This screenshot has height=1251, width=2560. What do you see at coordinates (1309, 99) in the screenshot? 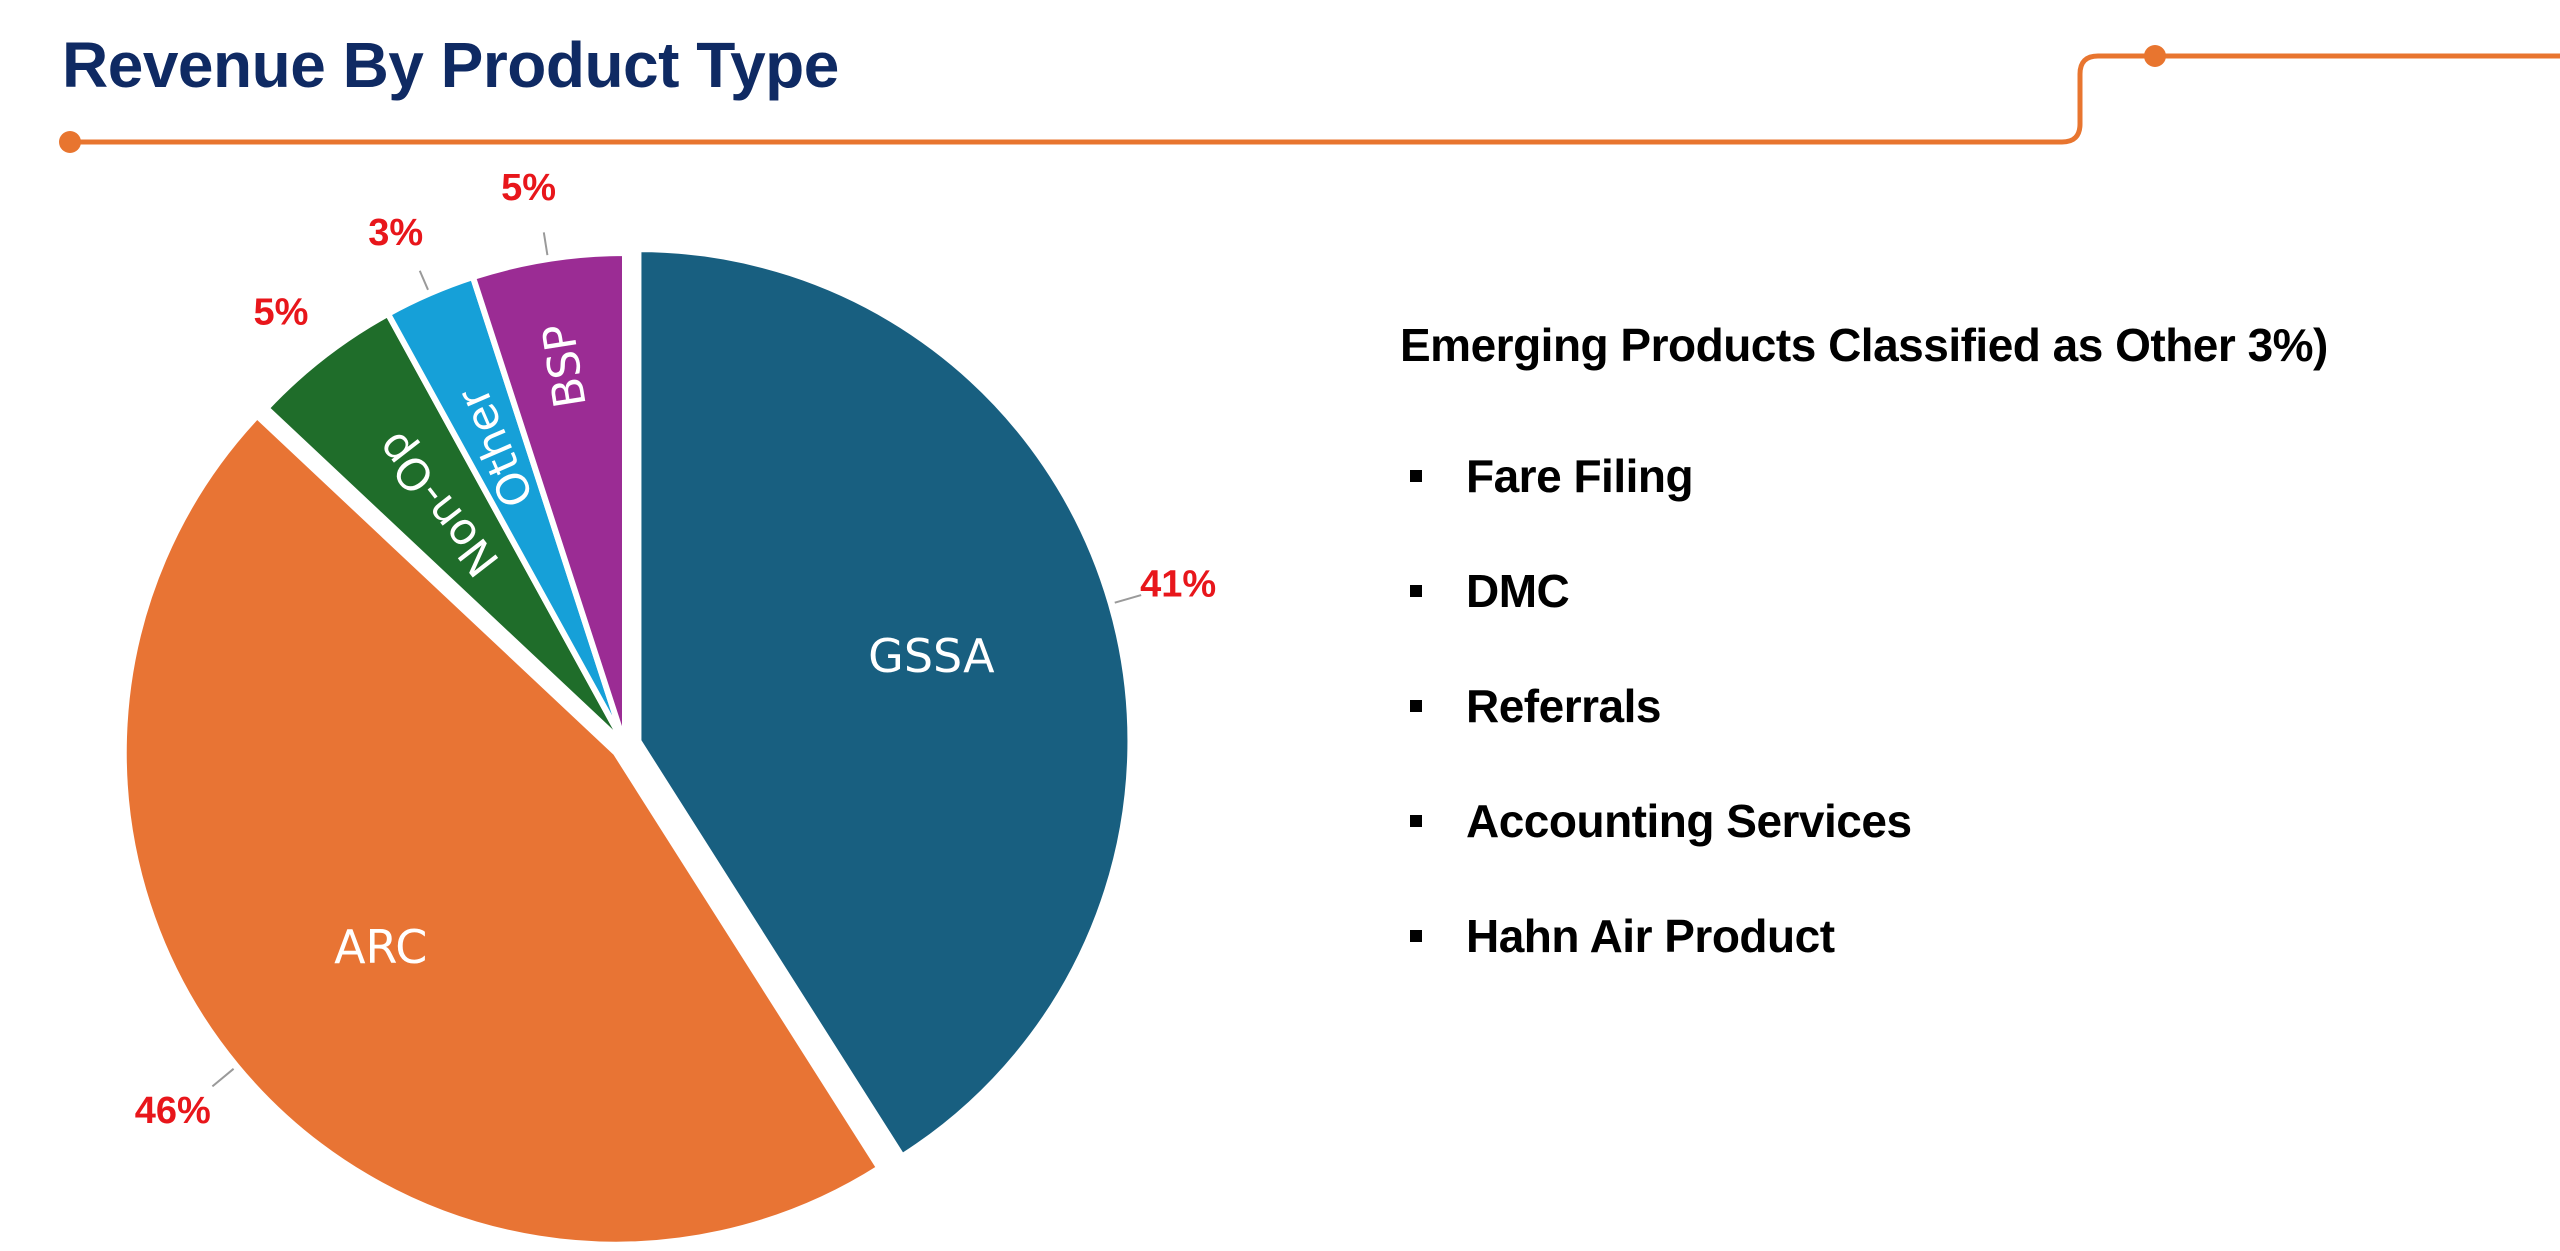
I see `header-accent-line` at bounding box center [1309, 99].